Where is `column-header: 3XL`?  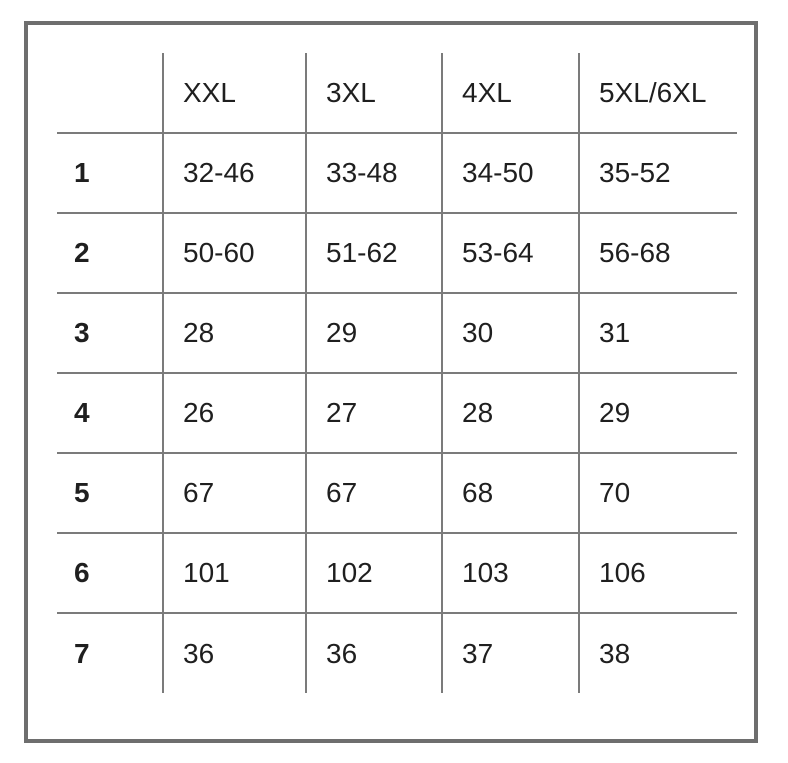
column-header: 3XL is located at coordinates (374, 93).